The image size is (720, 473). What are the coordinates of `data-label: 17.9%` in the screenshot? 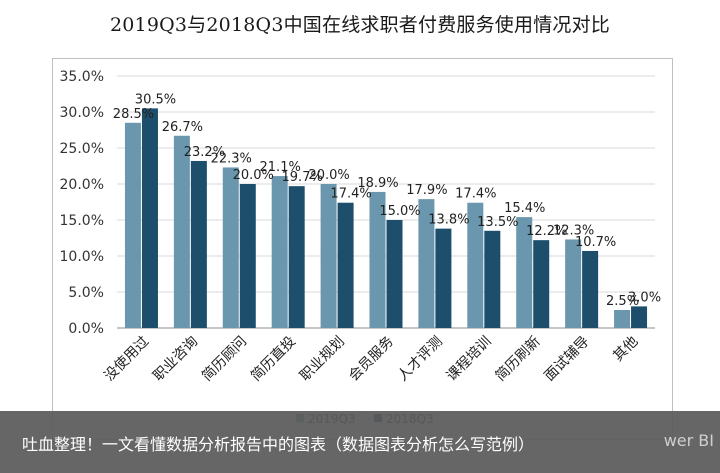 It's located at (426, 190).